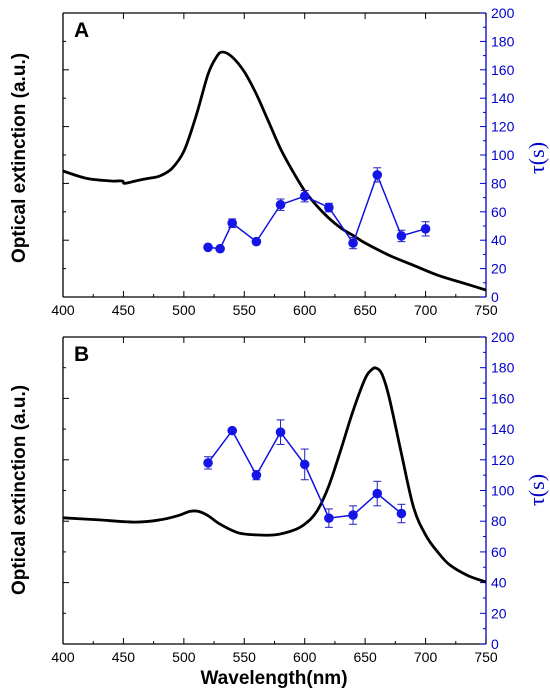  Describe the element at coordinates (81, 30) in the screenshot. I see `panel-label: A` at that location.